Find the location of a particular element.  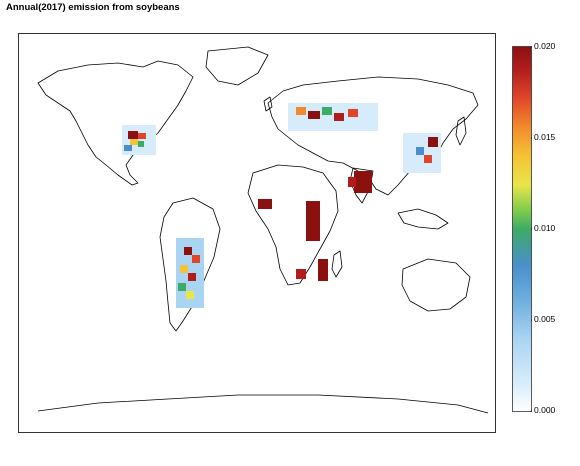

hotspot-east-africa is located at coordinates (313, 221).